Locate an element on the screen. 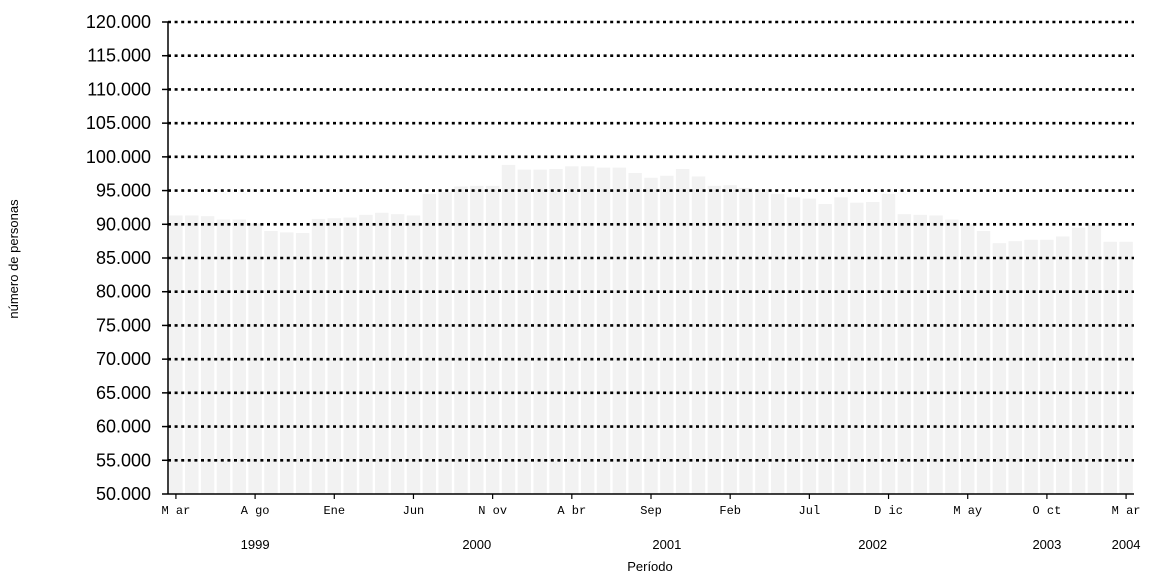 Image resolution: width=1149 pixels, height=576 pixels. y-tick-label-4: 70.000 is located at coordinates (123, 359).